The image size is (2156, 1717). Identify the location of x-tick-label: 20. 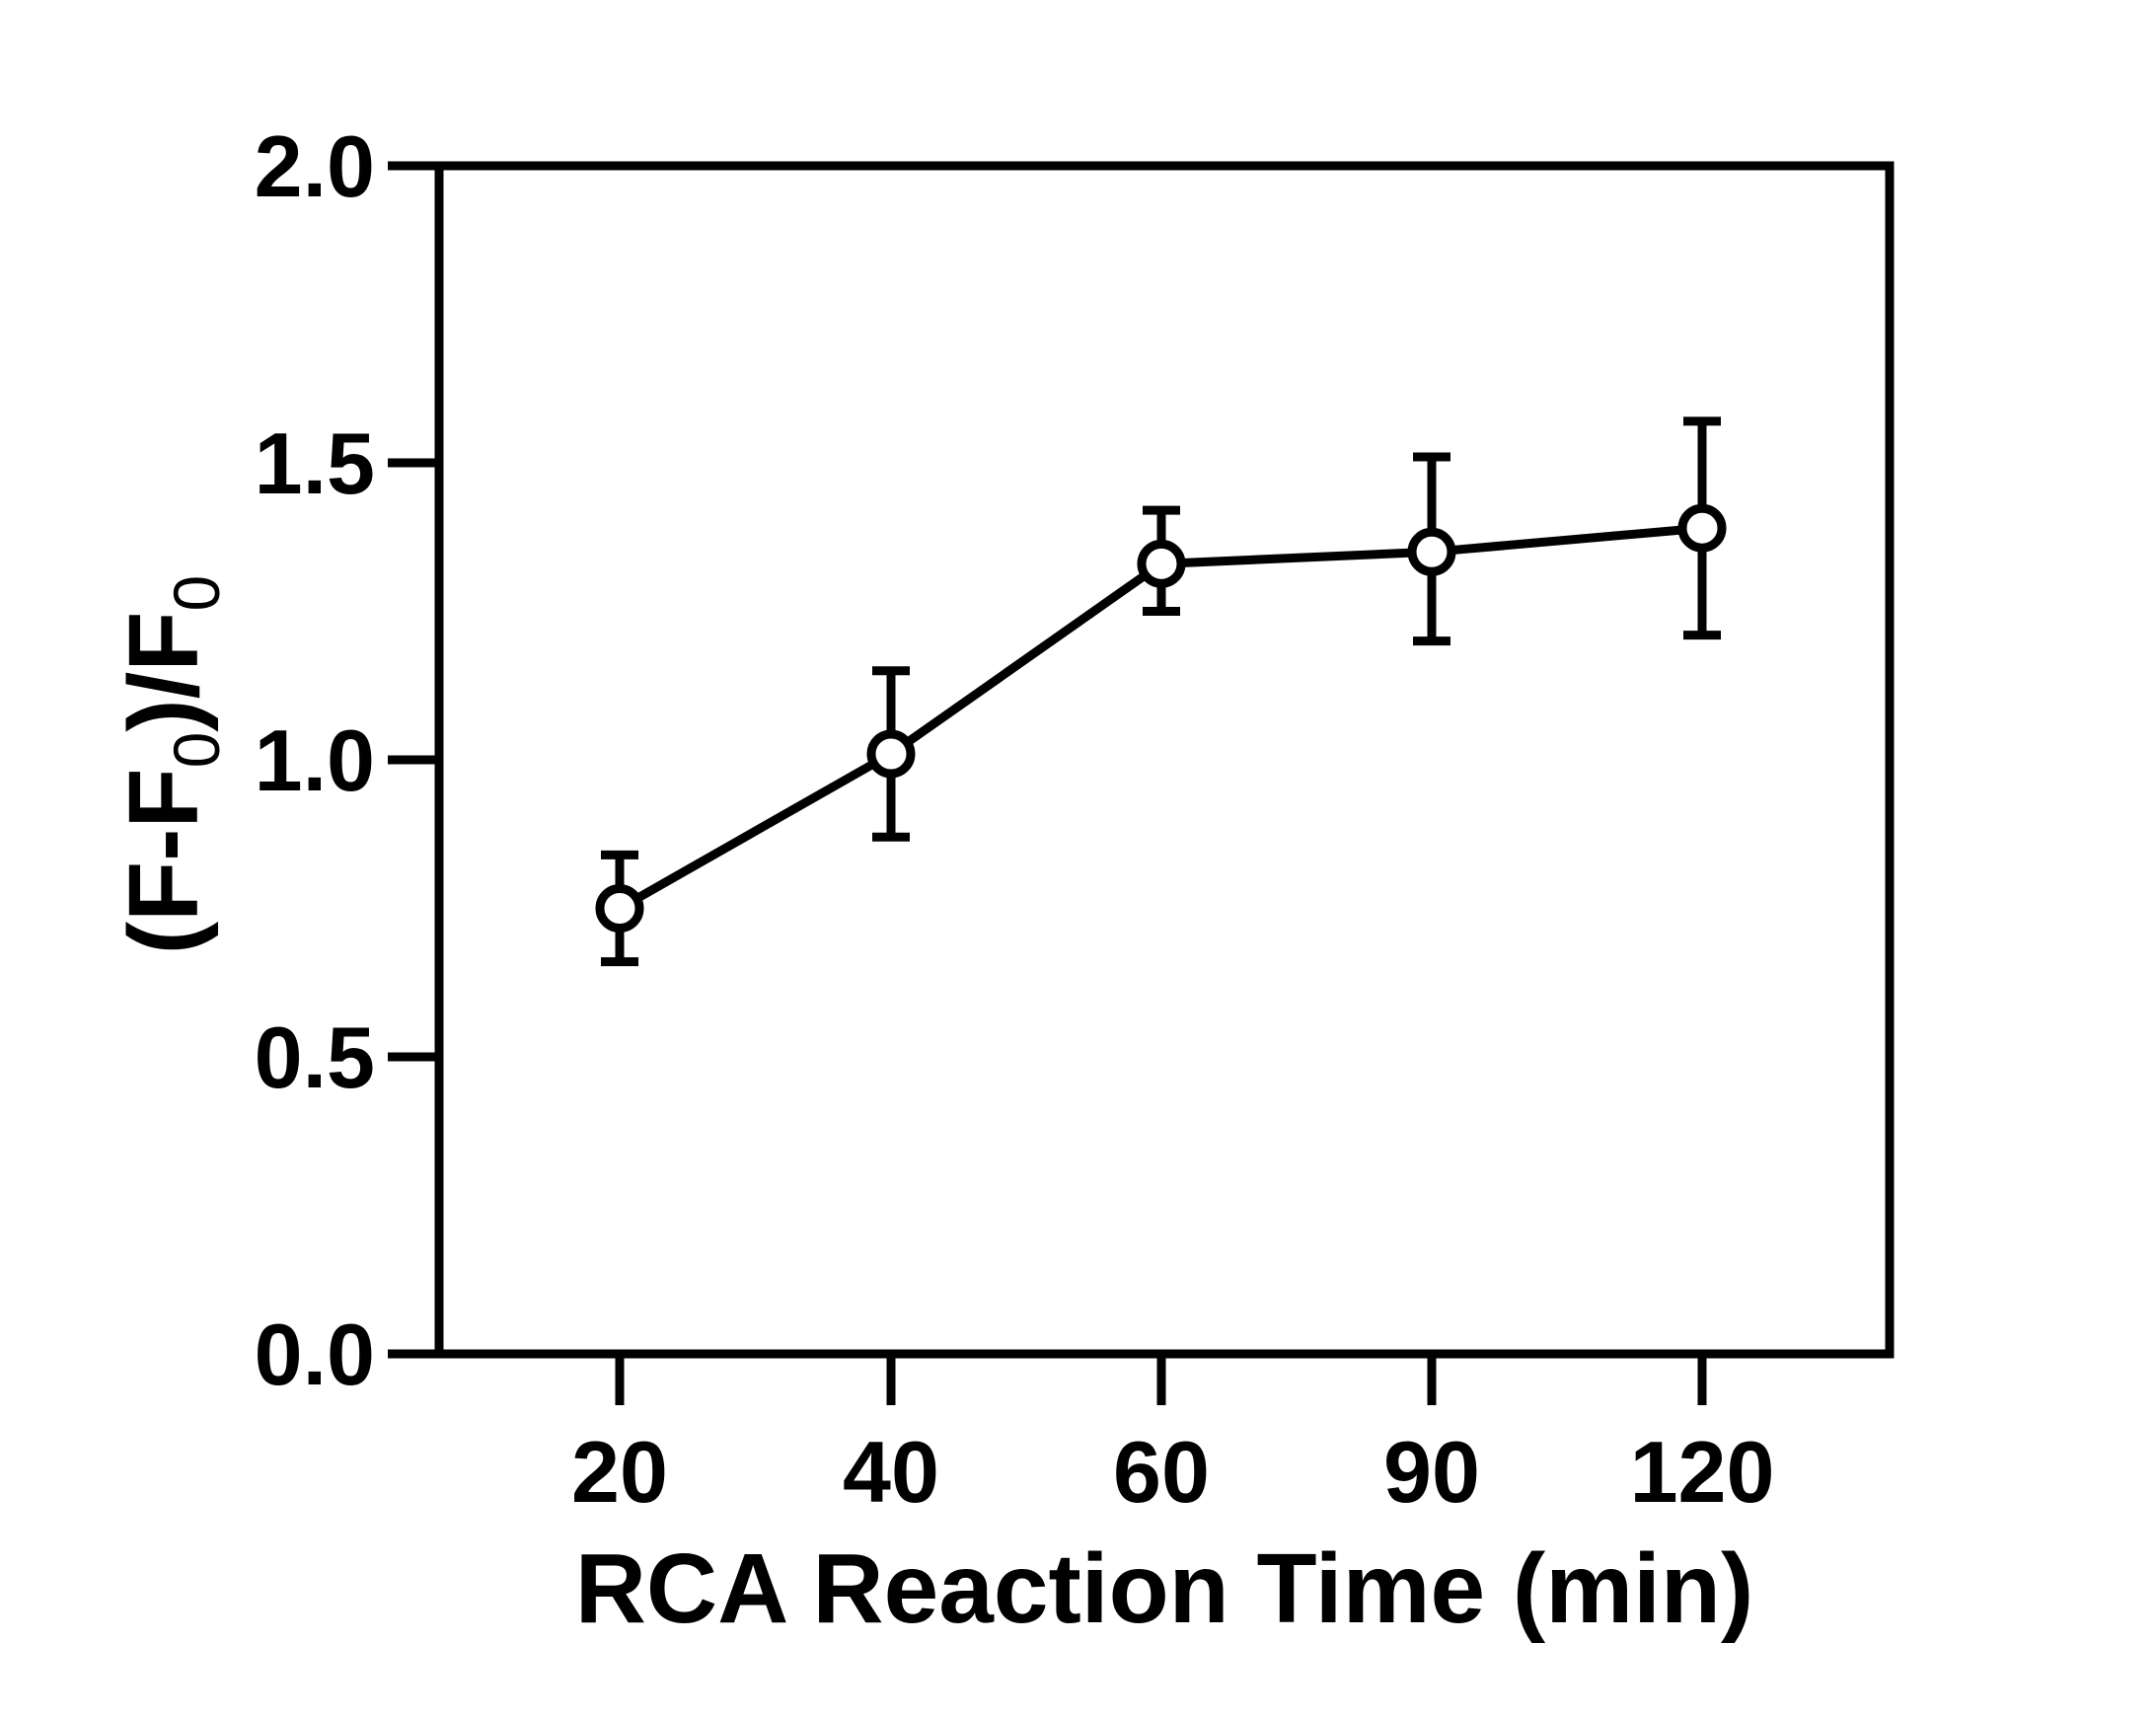
(619, 1472).